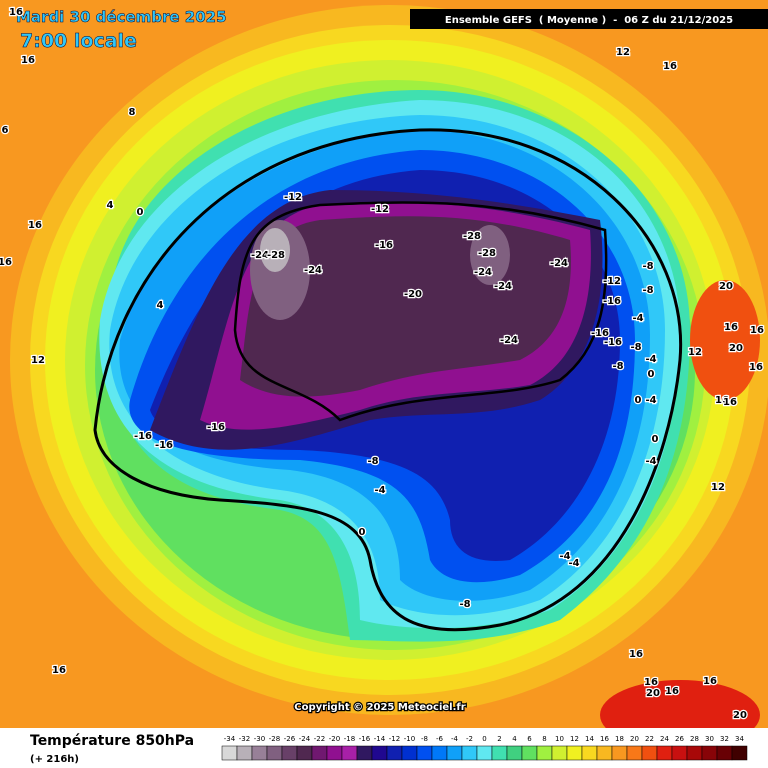  What do you see at coordinates (54, 759) in the screenshot?
I see `footer-lead: (+ 216h)` at bounding box center [54, 759].